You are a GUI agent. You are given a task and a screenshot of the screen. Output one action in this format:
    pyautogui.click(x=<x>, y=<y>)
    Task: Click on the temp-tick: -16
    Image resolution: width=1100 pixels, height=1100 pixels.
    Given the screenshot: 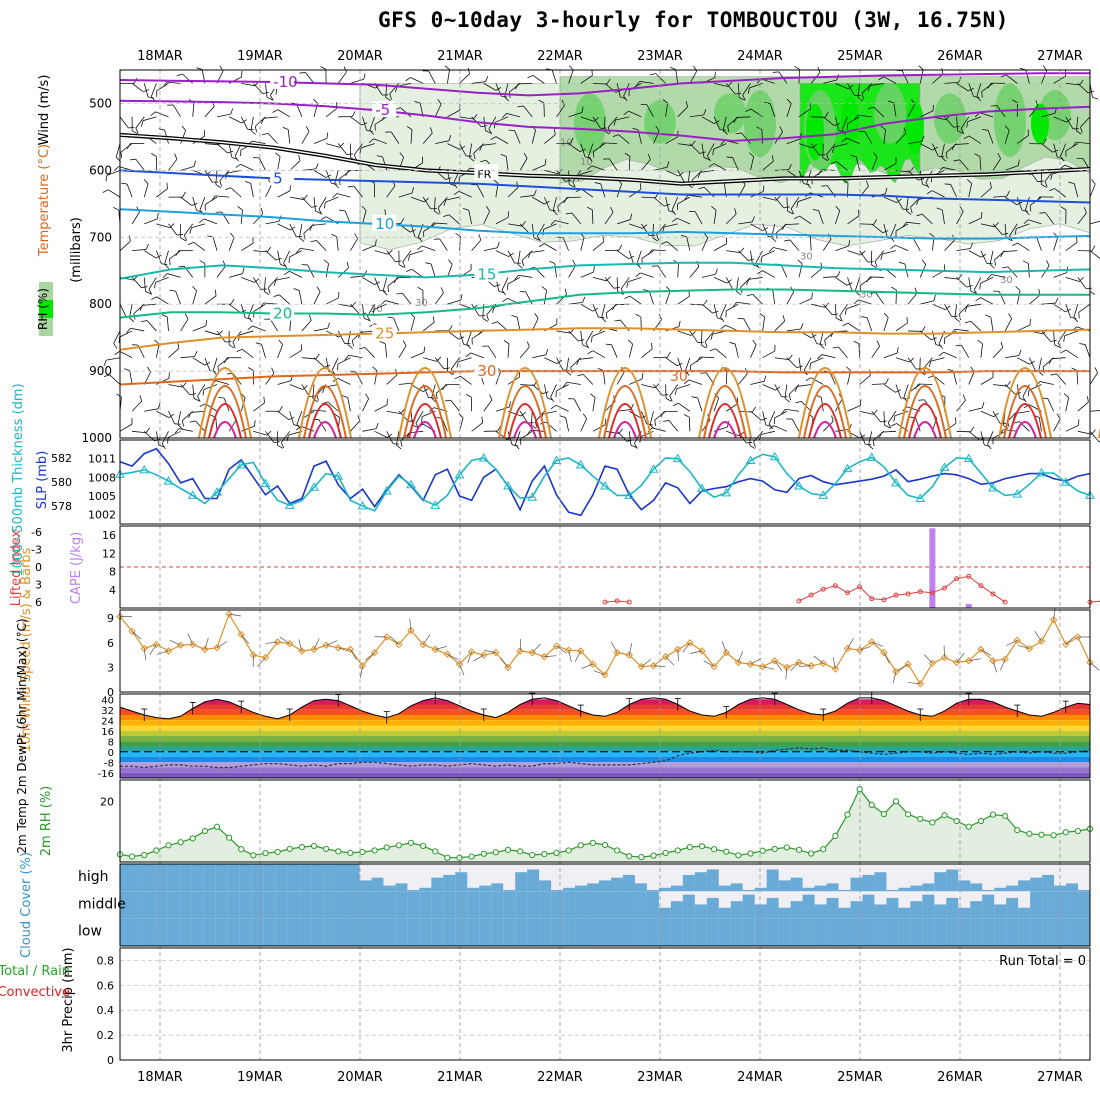 What is the action you would take?
    pyautogui.click(x=106, y=774)
    